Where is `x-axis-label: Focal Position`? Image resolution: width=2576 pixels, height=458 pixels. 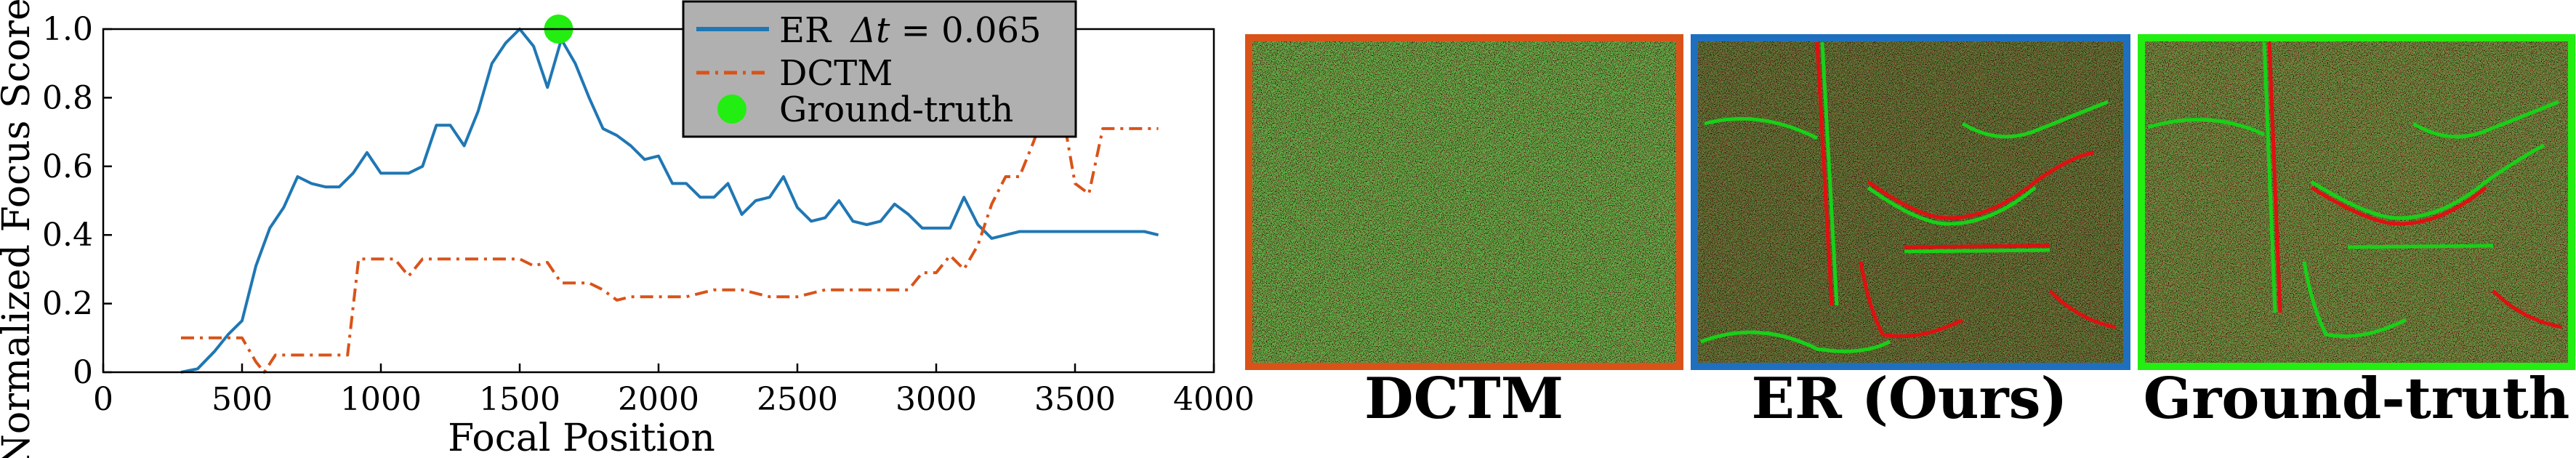
x-axis-label: Focal Position is located at coordinates (581, 437).